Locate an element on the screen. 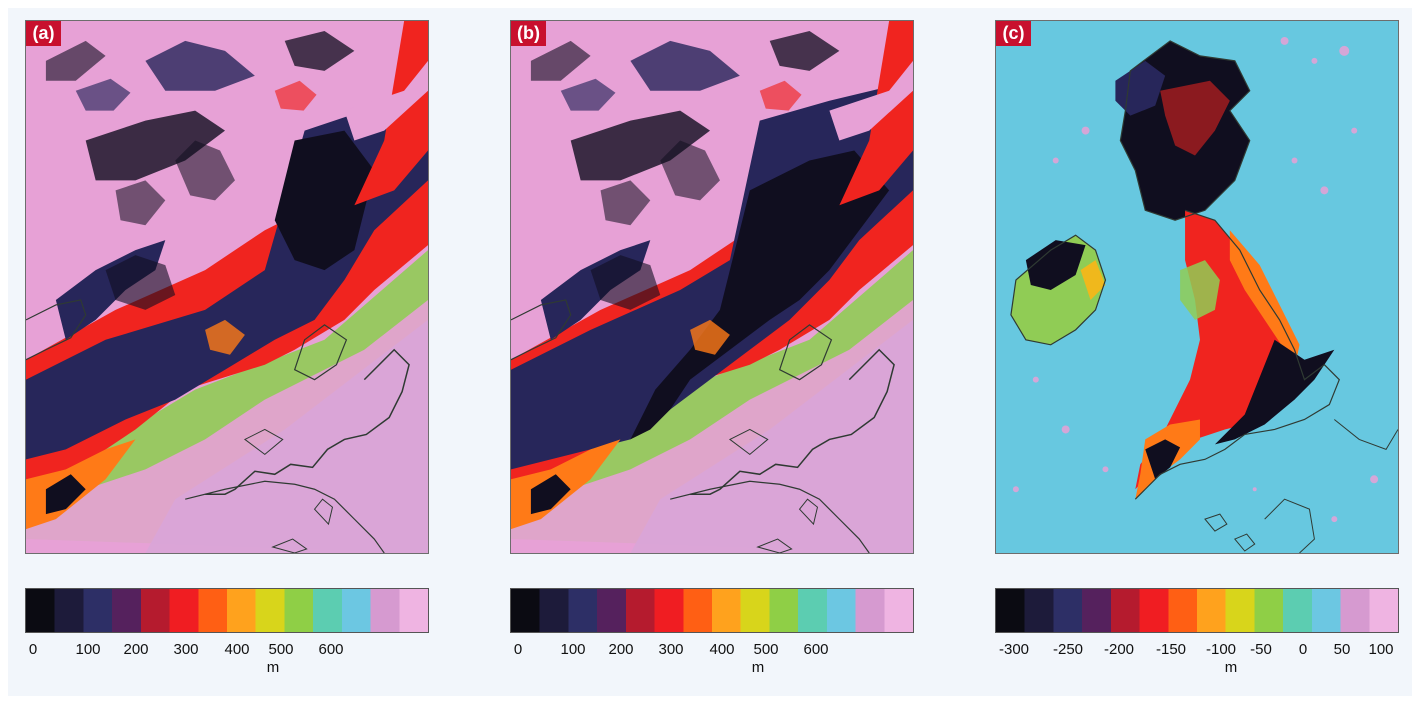  panel-c-label: (c) is located at coordinates (1013, 33).